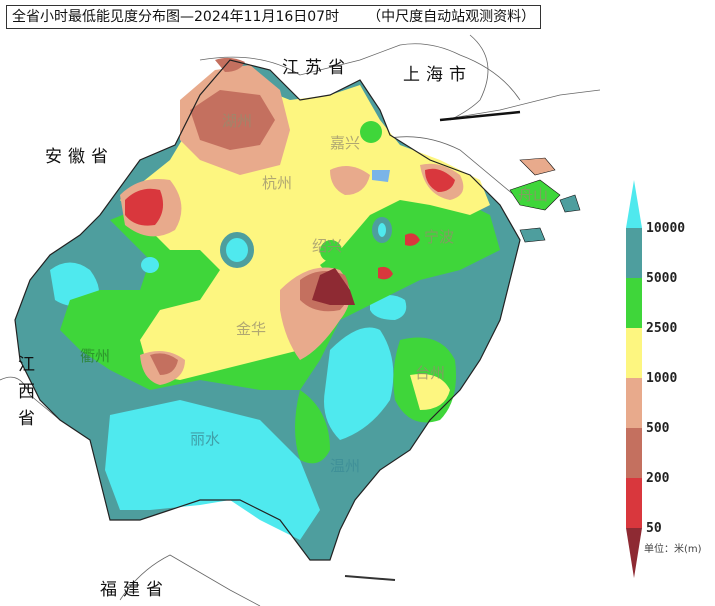  What do you see at coordinates (430, 373) in the screenshot?
I see `city-taizhou: 台州` at bounding box center [430, 373].